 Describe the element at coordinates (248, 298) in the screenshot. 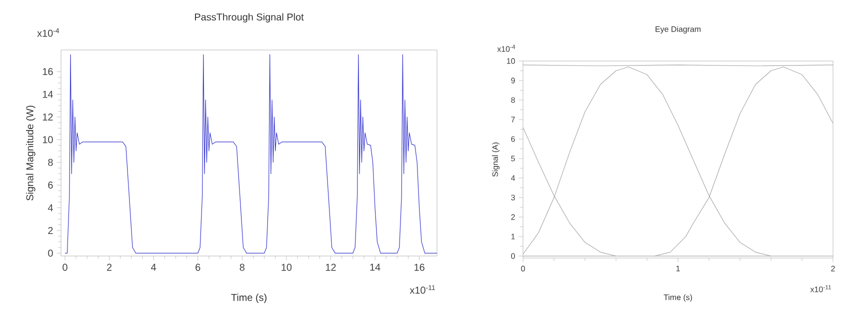

I see `x-axis-title: Time (s)` at that location.